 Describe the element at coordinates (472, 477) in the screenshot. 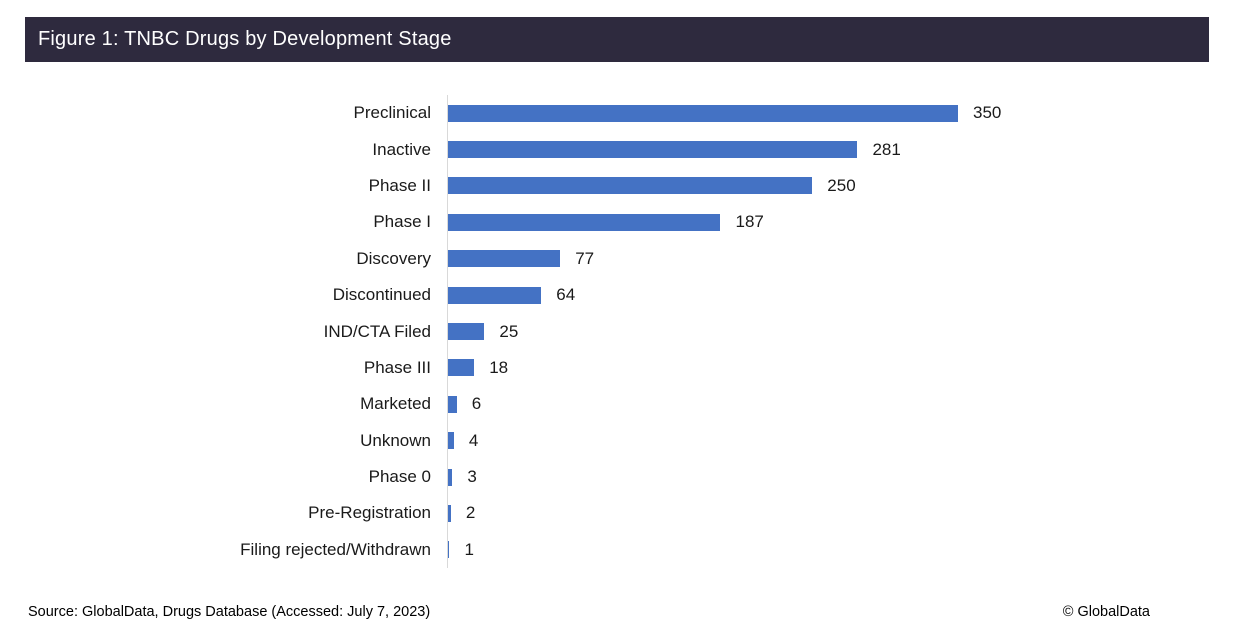

I see `value-label: 3` at that location.